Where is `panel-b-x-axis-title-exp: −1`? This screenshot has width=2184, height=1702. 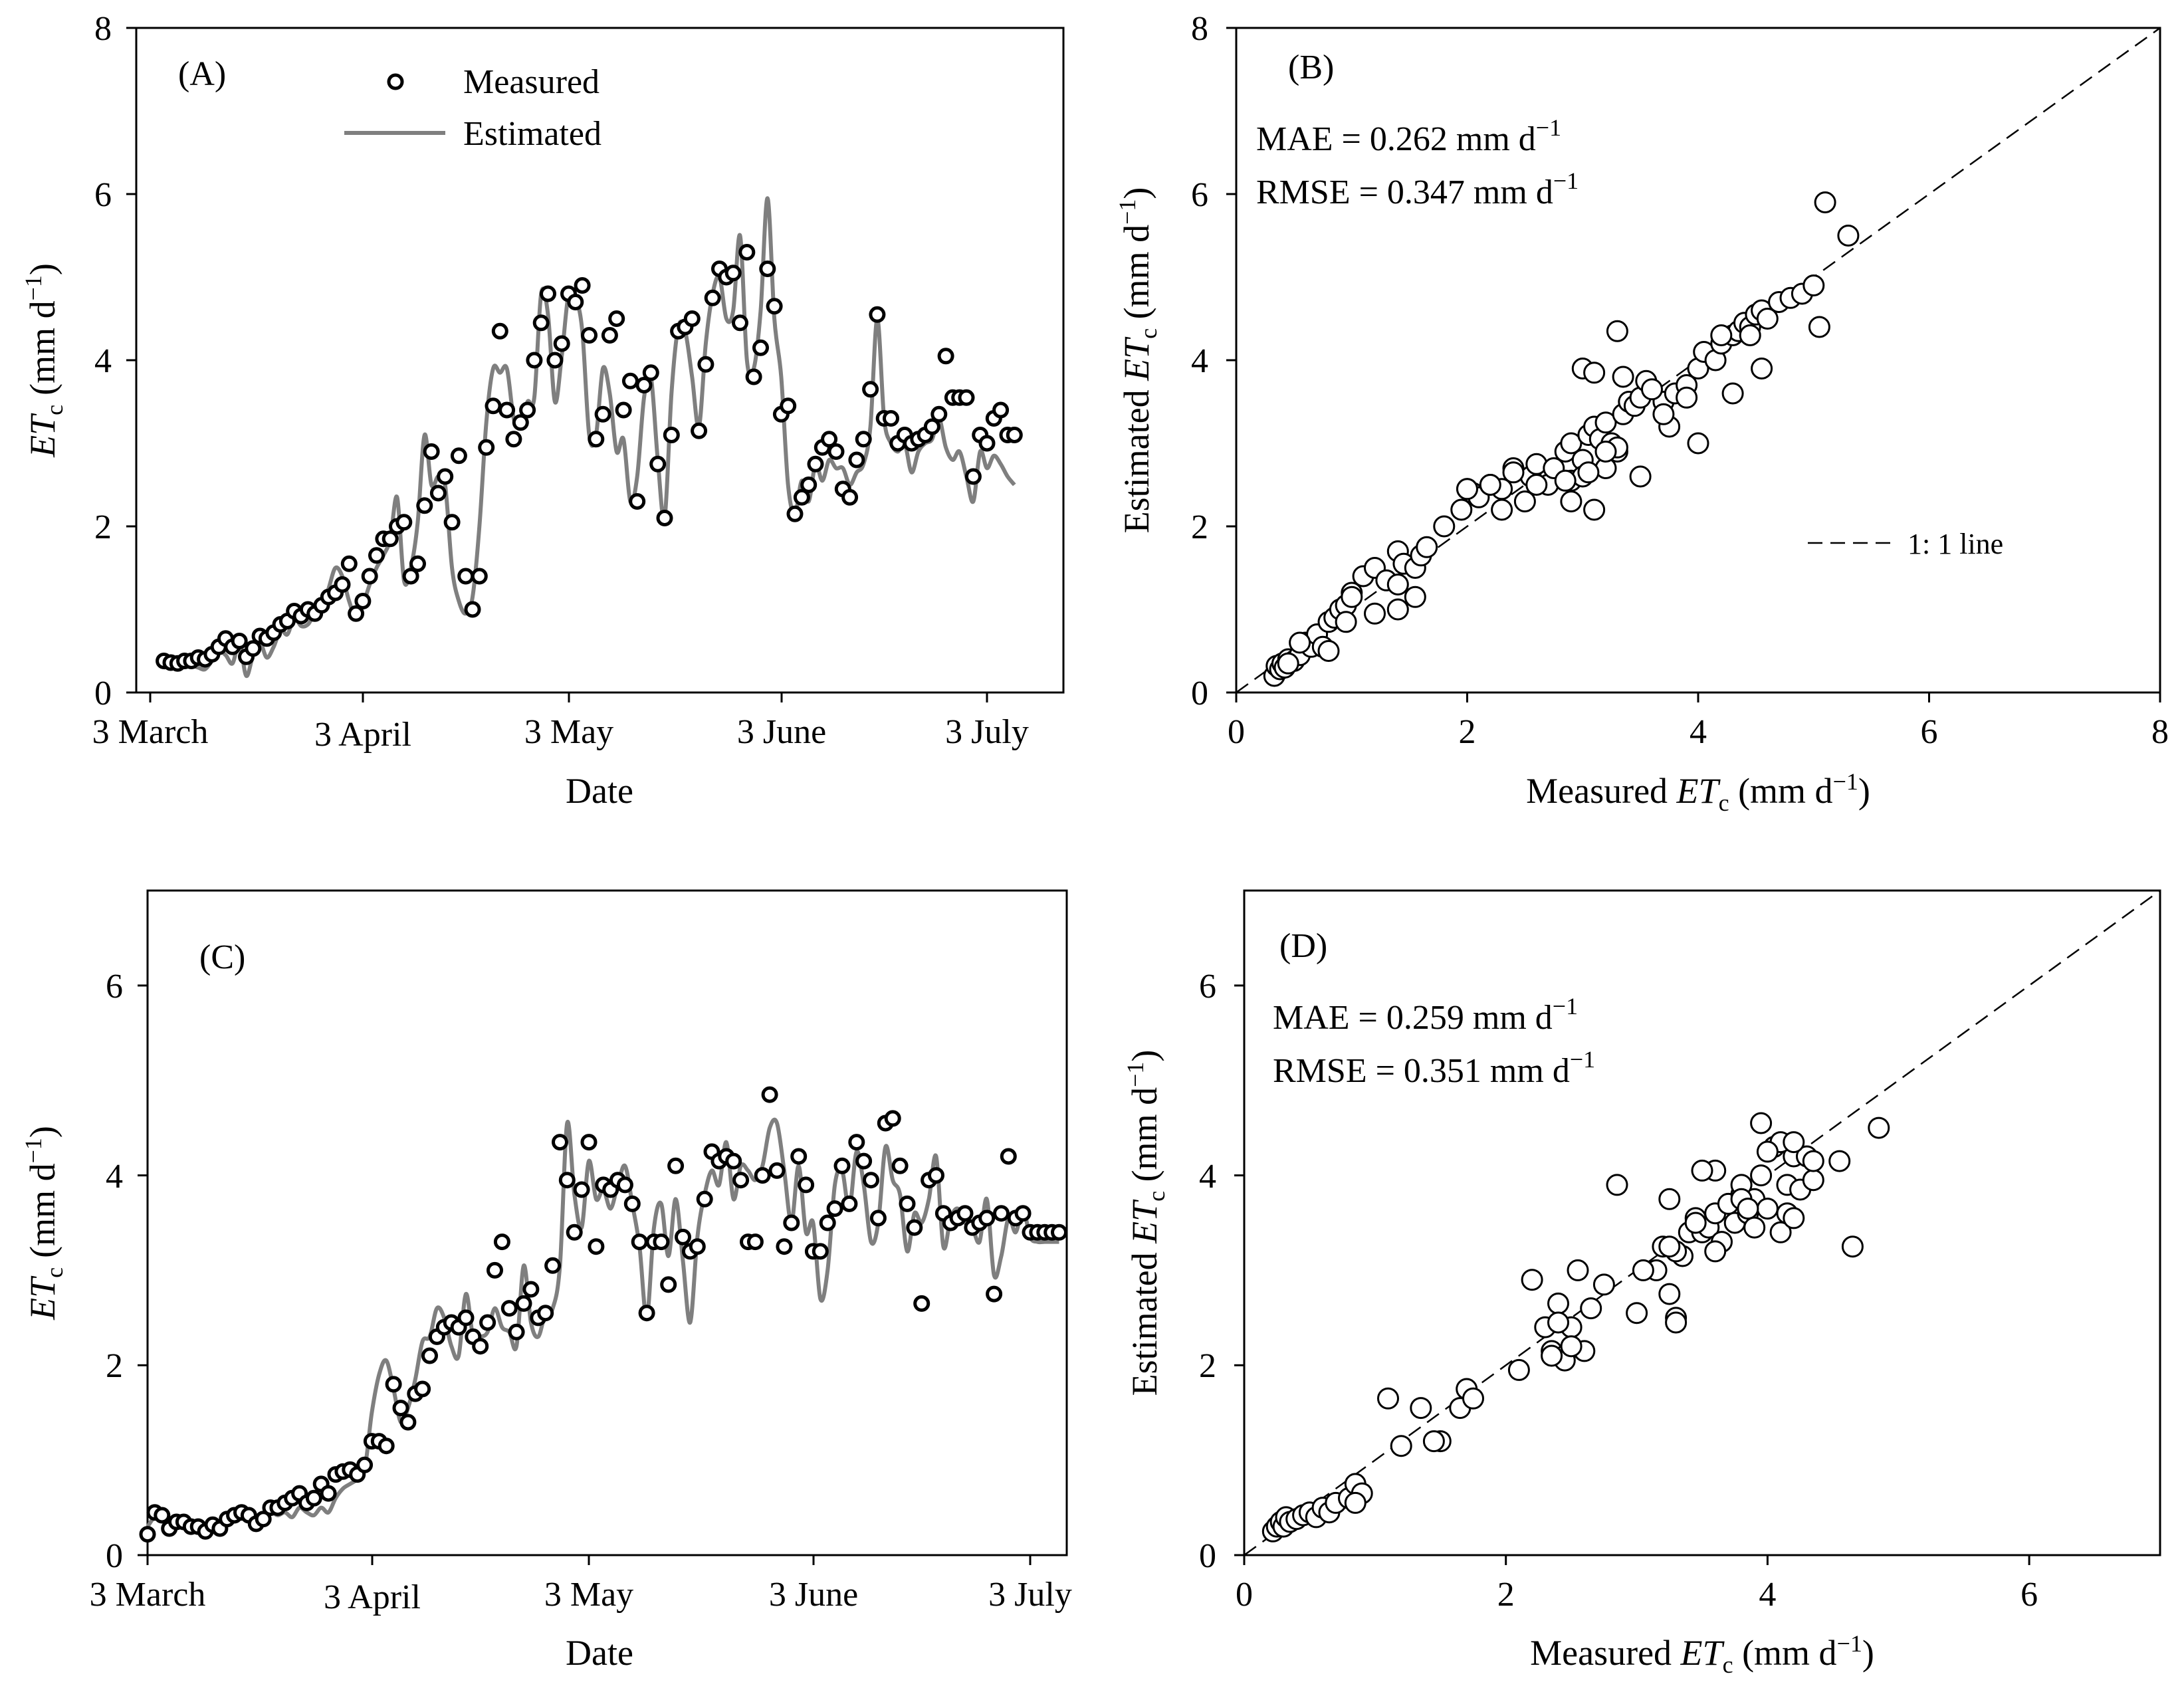 panel-b-x-axis-title-exp: −1 is located at coordinates (1845, 781).